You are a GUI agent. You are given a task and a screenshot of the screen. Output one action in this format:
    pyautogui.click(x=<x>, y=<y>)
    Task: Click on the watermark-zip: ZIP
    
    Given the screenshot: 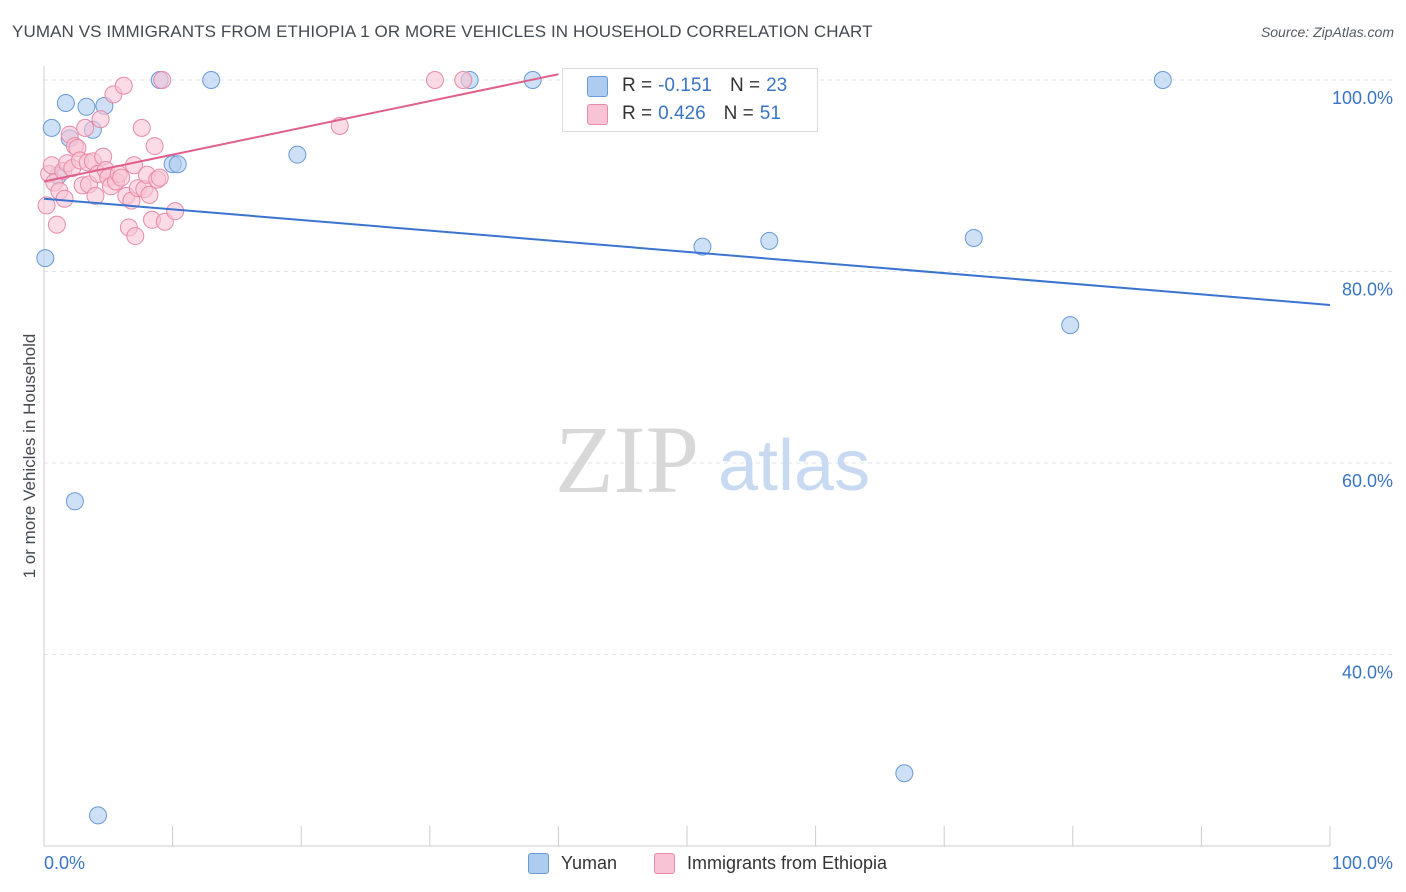 What is the action you would take?
    pyautogui.click(x=627, y=459)
    